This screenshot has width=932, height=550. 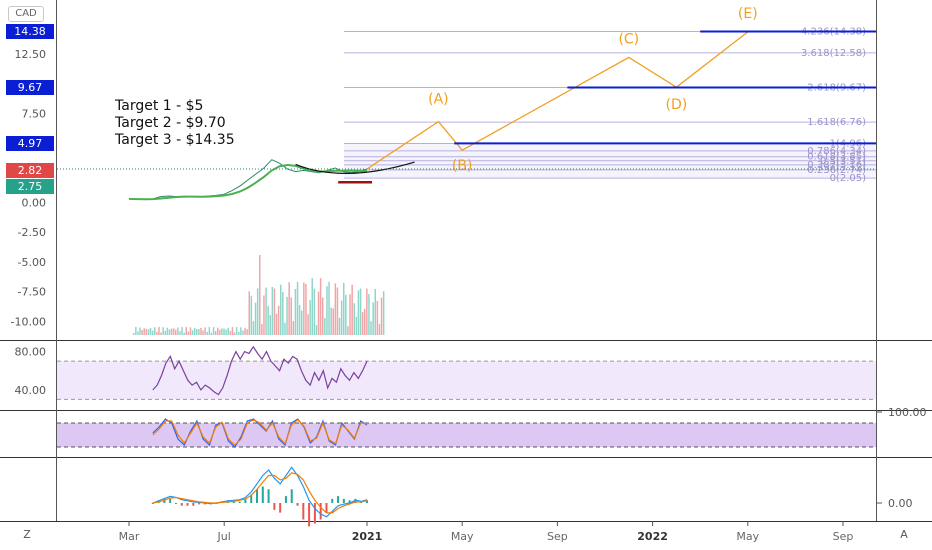 I want to click on price-tick-label: 0.00, so click(x=34, y=203).